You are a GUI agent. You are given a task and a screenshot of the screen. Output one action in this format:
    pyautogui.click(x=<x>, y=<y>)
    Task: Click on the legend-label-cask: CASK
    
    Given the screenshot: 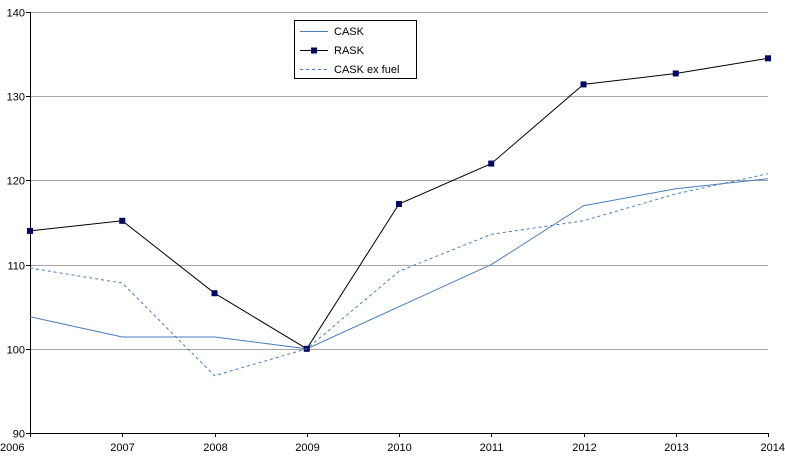 What is the action you would take?
    pyautogui.click(x=349, y=32)
    